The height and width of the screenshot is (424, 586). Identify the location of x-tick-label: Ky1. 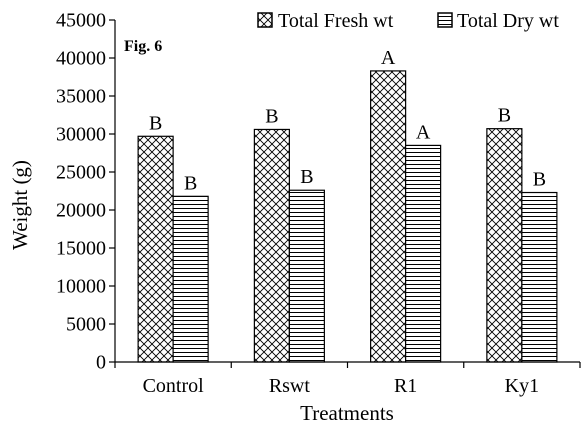
(522, 386).